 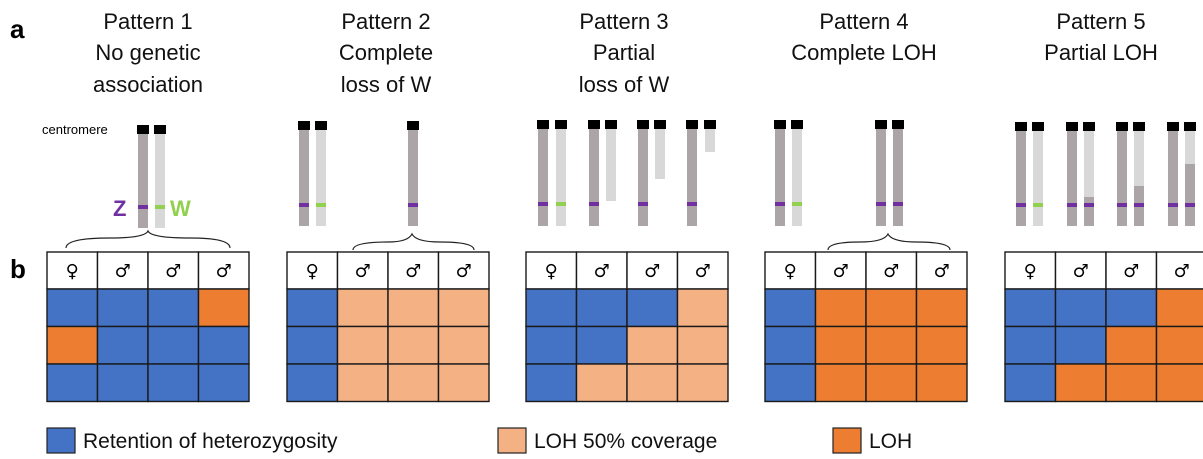 What do you see at coordinates (210, 441) in the screenshot?
I see `legend-label-retention: Retention of heterozygosity` at bounding box center [210, 441].